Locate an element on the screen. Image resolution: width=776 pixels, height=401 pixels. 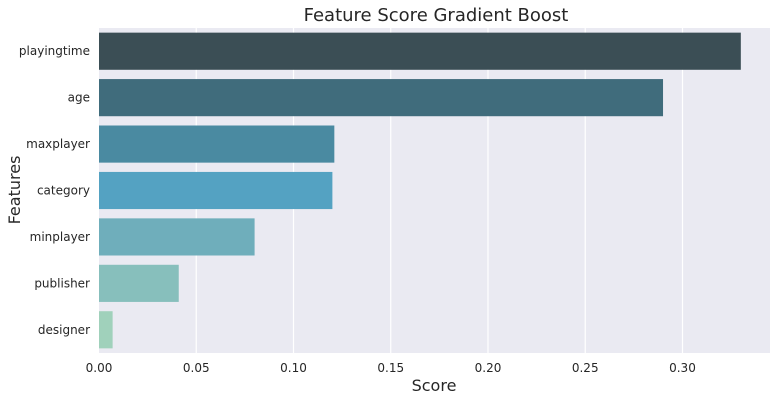
x-tick-label: 0.05 is located at coordinates (196, 368).